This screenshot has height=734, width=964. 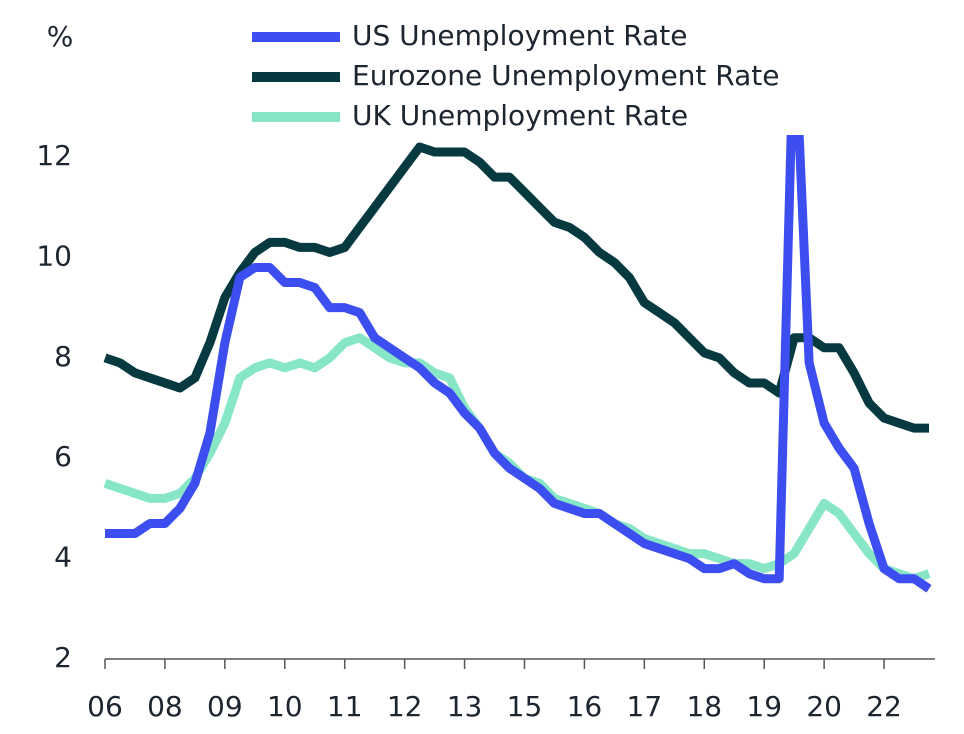 I want to click on x-tick-label: 09, so click(x=225, y=706).